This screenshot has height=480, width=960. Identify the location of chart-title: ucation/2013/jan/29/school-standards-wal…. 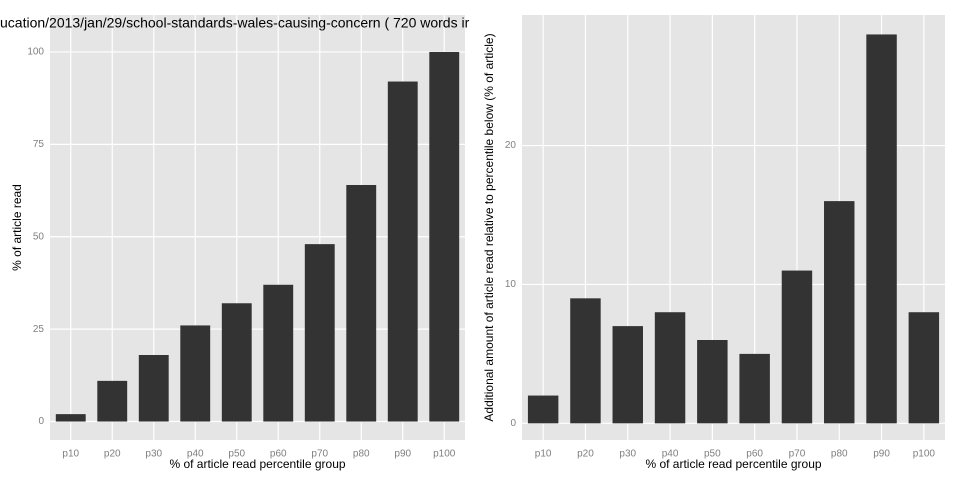
(235, 23).